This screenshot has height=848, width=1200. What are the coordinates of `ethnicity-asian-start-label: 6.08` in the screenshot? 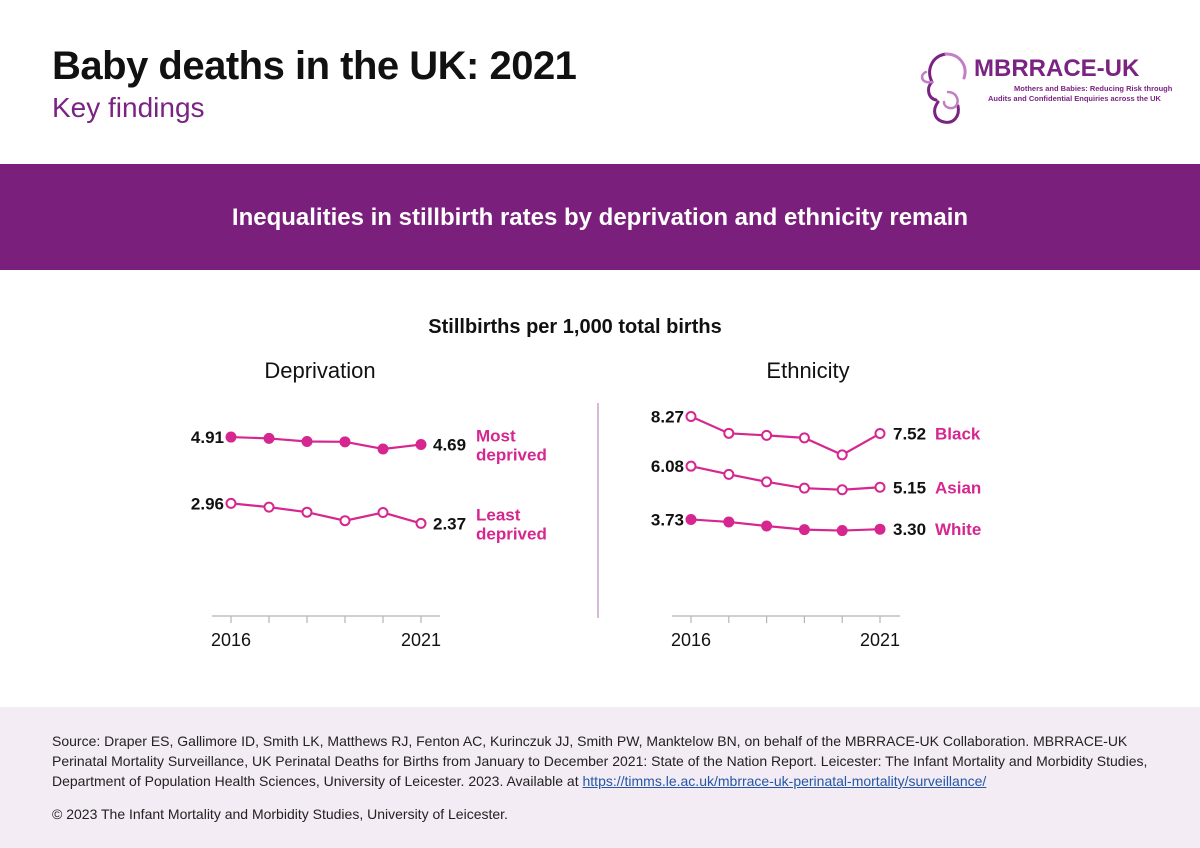 It's located at (667, 466).